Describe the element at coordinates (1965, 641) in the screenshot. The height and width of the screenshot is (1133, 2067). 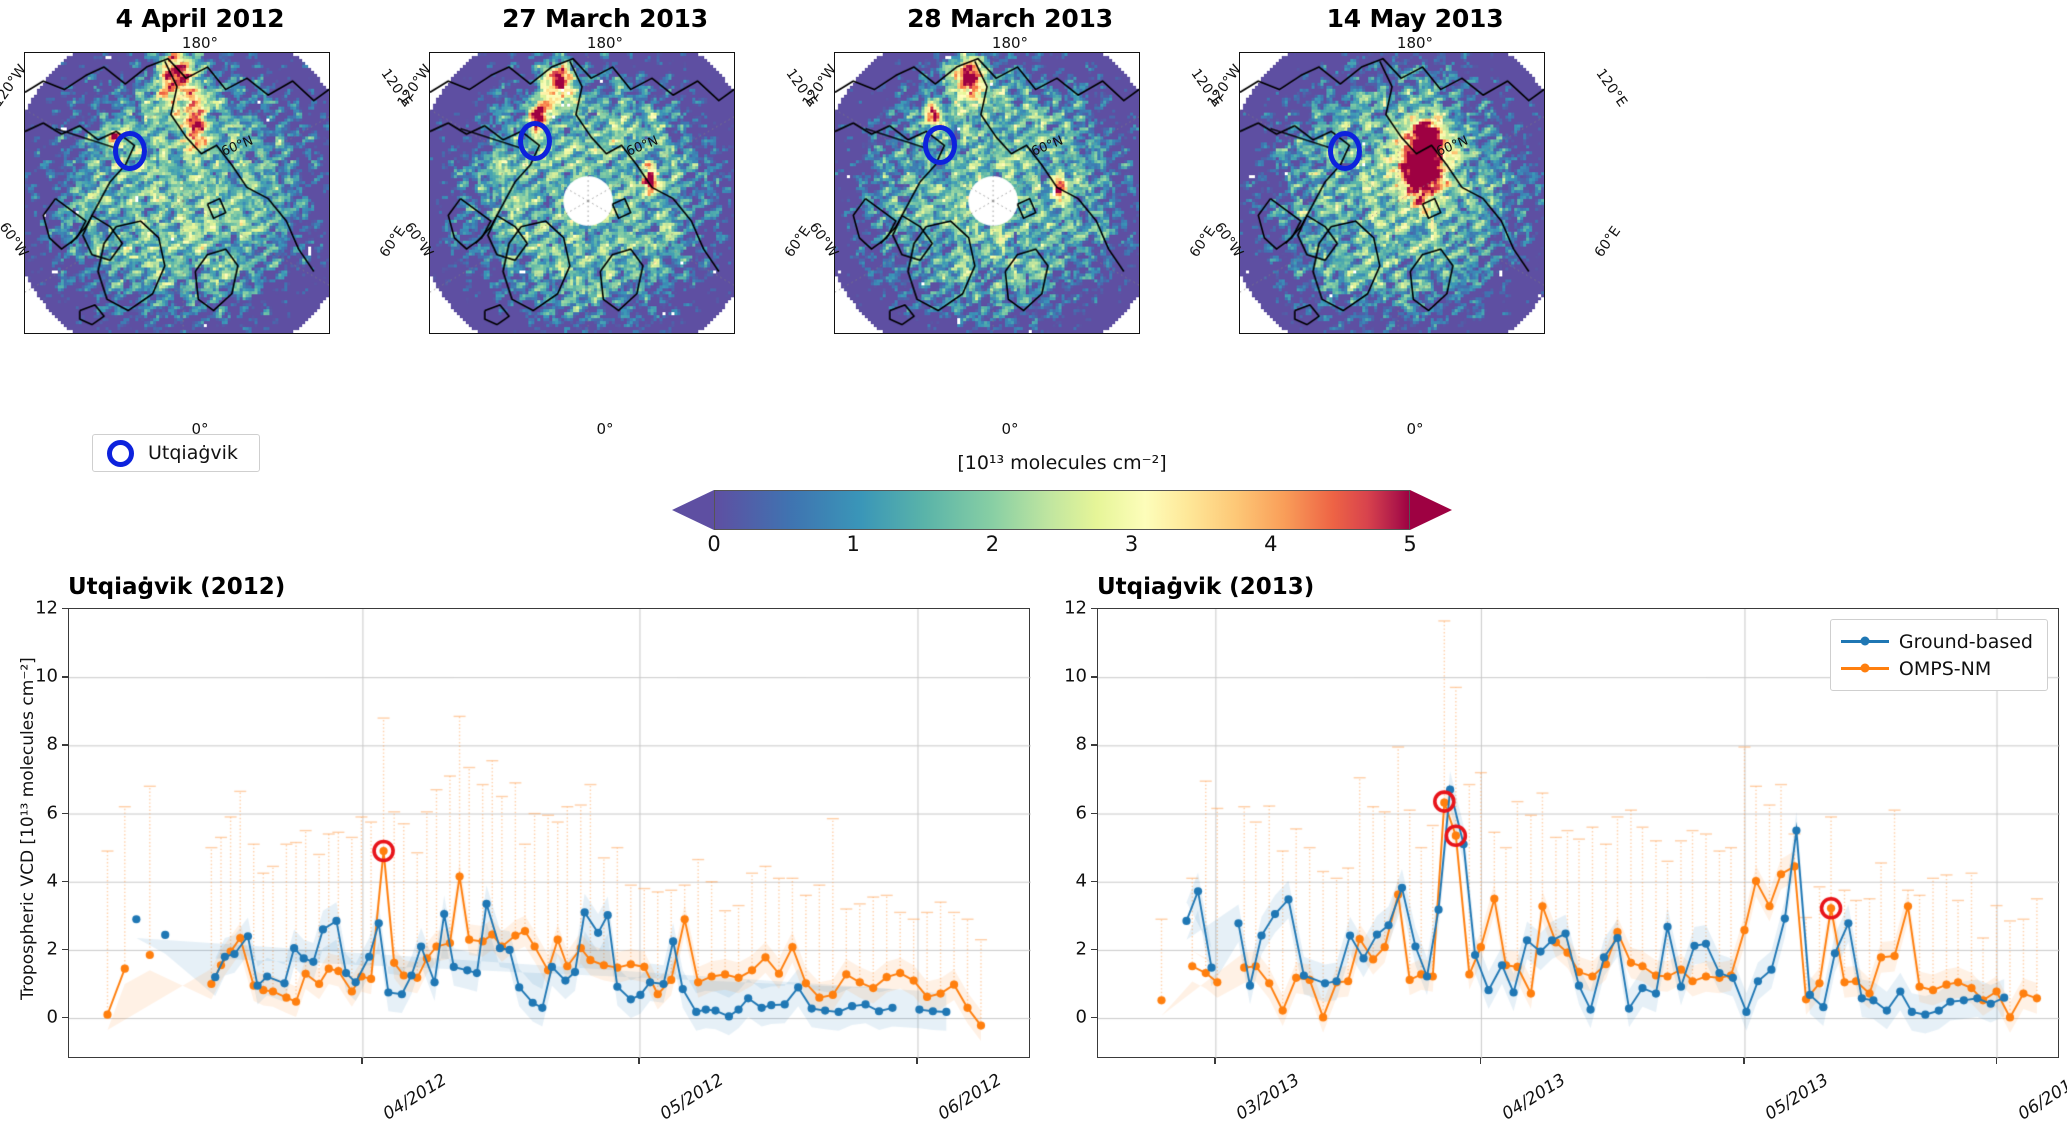
I see `legend-label-ground: Ground-based` at that location.